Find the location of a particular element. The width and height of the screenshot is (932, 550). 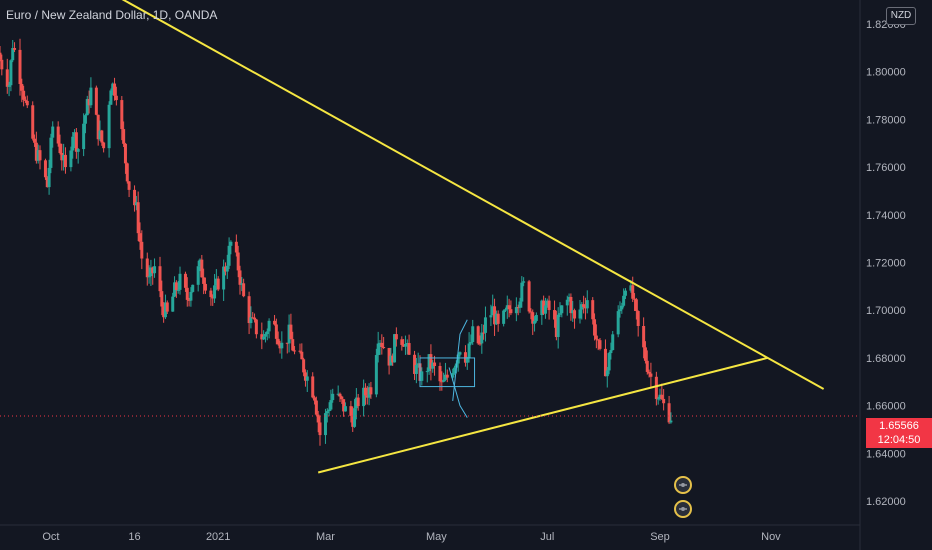

y-tick-label: 1.78000 is located at coordinates (886, 120).